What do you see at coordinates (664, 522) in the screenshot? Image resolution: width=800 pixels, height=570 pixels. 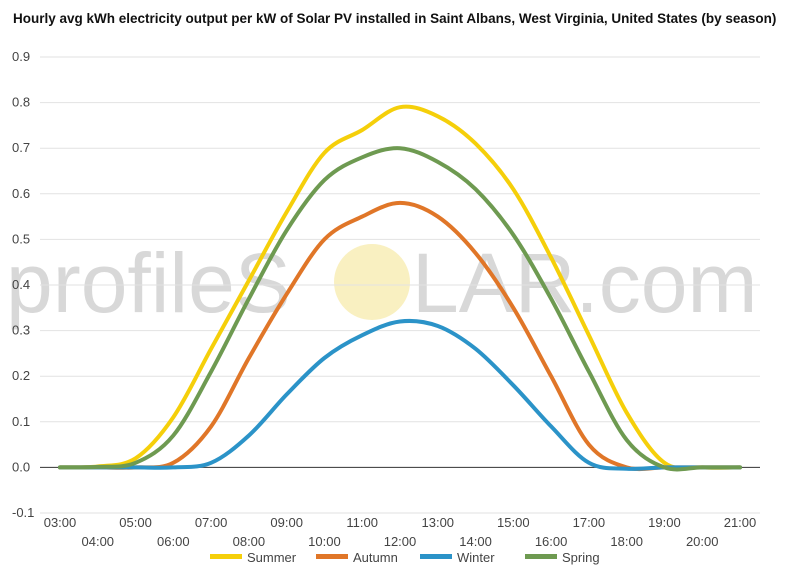 I see `x-tick-label: 19:00` at bounding box center [664, 522].